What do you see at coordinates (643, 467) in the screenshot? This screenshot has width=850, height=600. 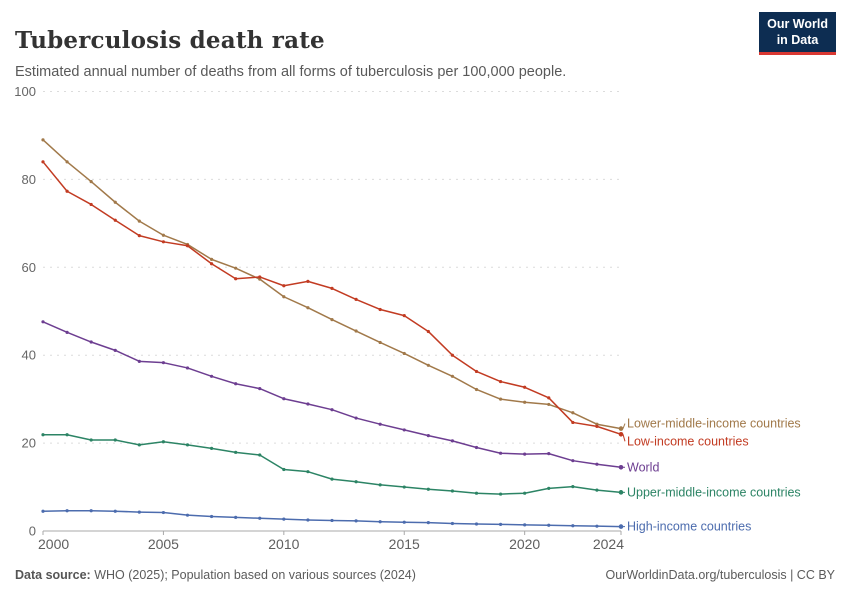 I see `series-label-world: World` at bounding box center [643, 467].